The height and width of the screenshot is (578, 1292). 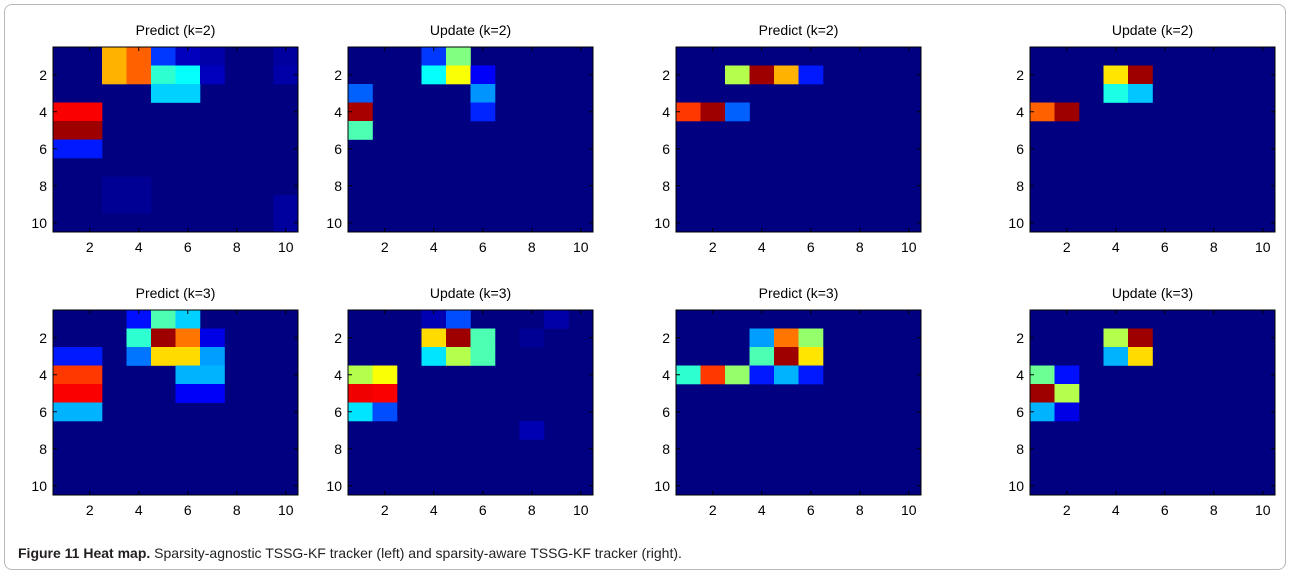 I want to click on heatmap-panel-7: 2 4 6 8 10 2 4 6 8 10 Predict (k=3), so click(x=788, y=401).